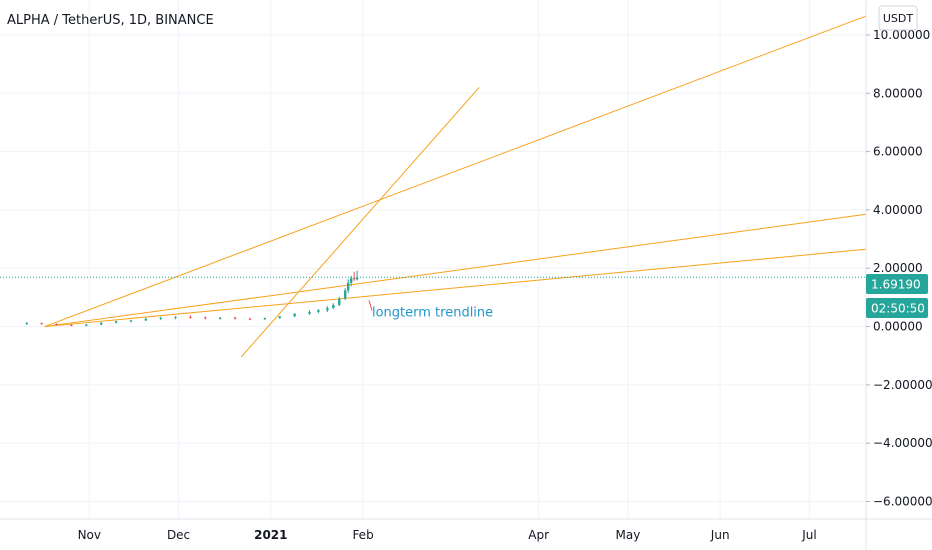 The image size is (932, 550). Describe the element at coordinates (362, 535) in the screenshot. I see `time-tick-label: Feb` at that location.